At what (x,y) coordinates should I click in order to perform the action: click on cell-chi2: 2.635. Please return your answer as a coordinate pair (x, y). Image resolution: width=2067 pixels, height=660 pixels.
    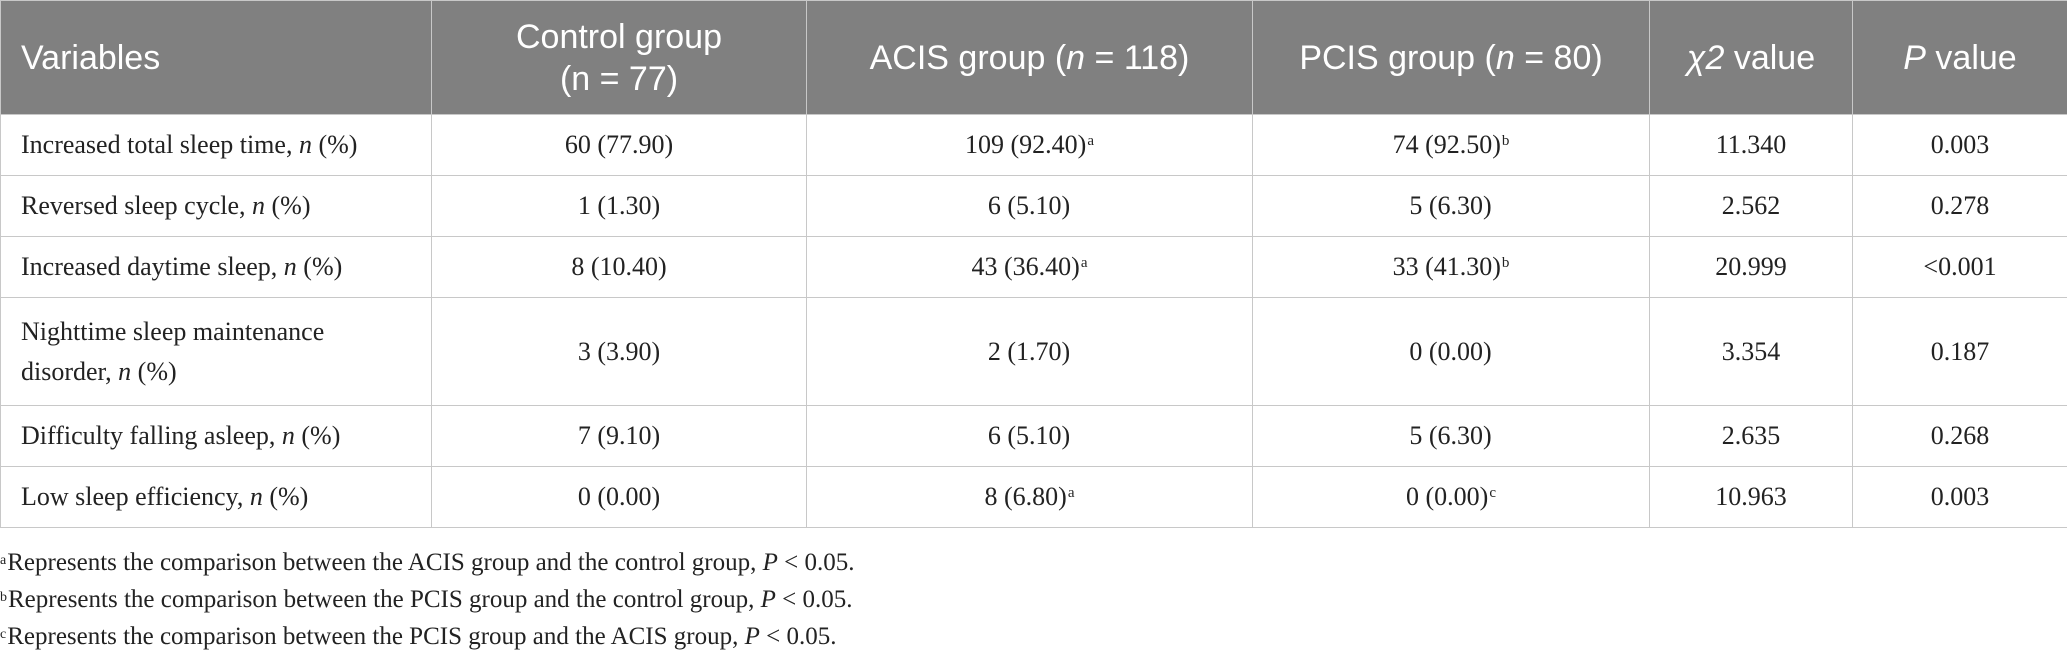
    Looking at the image, I should click on (1751, 436).